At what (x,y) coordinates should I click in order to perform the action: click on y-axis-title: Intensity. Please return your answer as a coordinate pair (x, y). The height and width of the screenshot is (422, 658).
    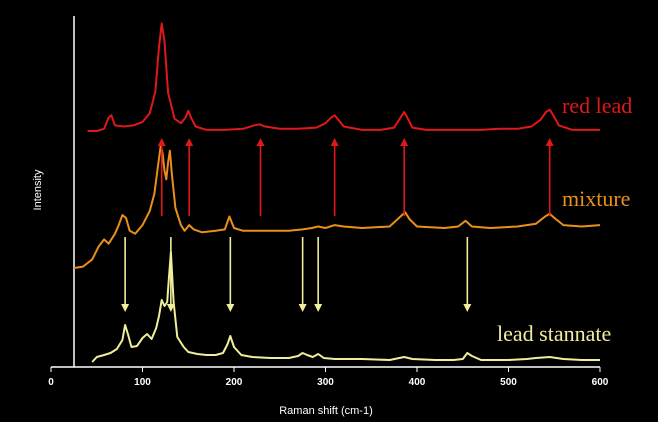
    Looking at the image, I should click on (38, 189).